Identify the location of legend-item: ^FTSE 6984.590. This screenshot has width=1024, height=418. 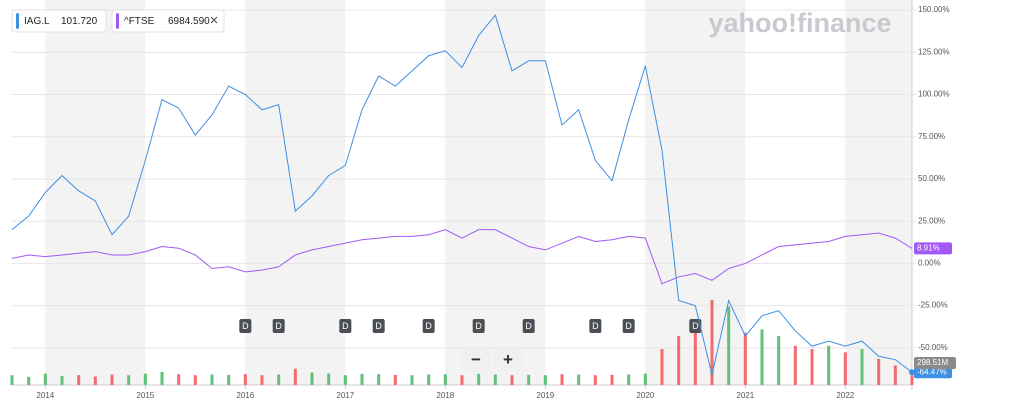
(168, 21).